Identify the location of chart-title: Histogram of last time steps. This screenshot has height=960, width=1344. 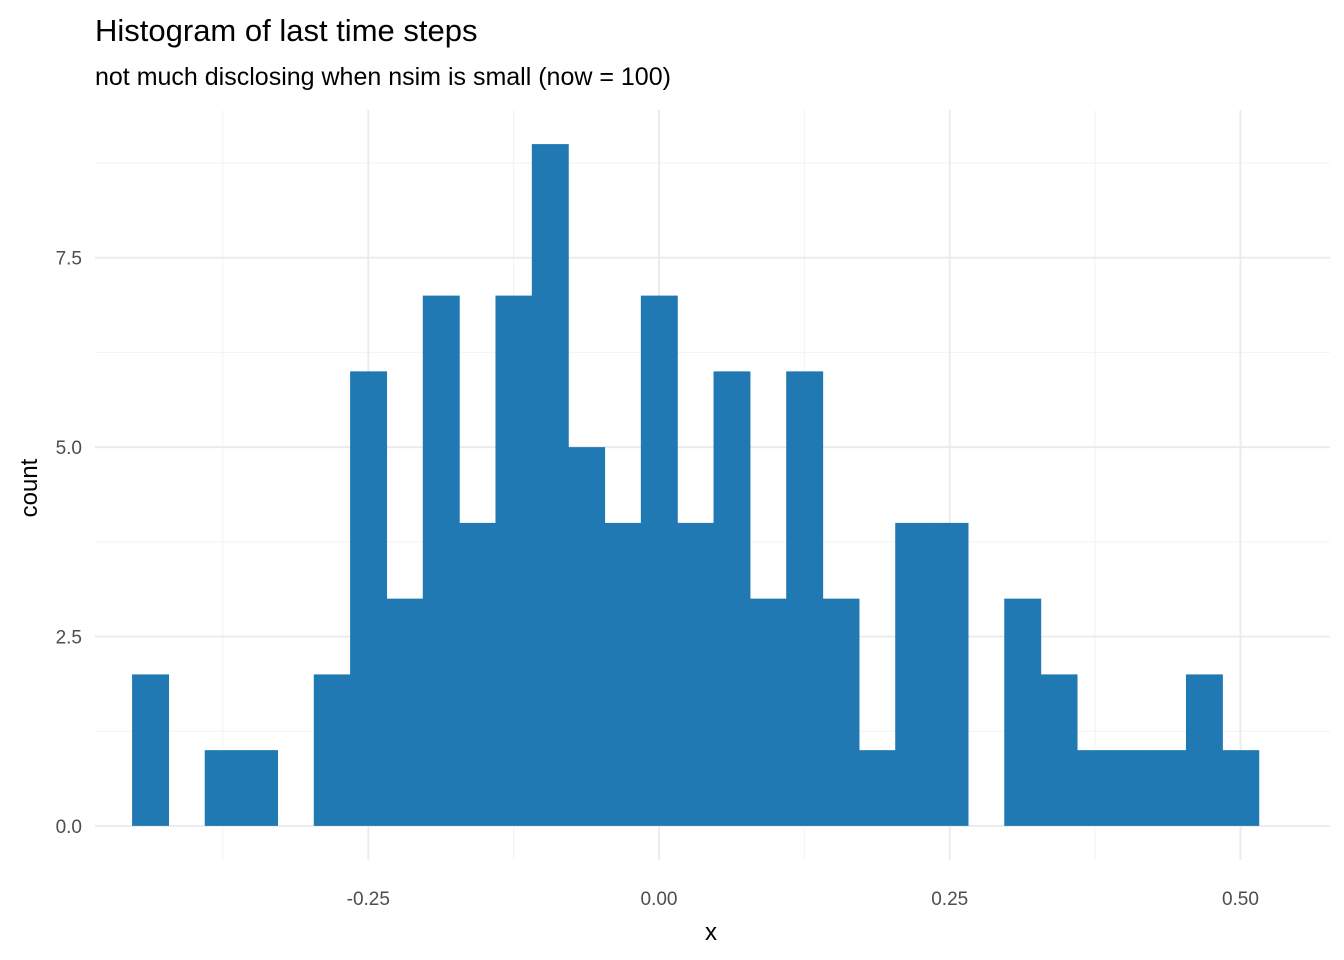
(286, 30).